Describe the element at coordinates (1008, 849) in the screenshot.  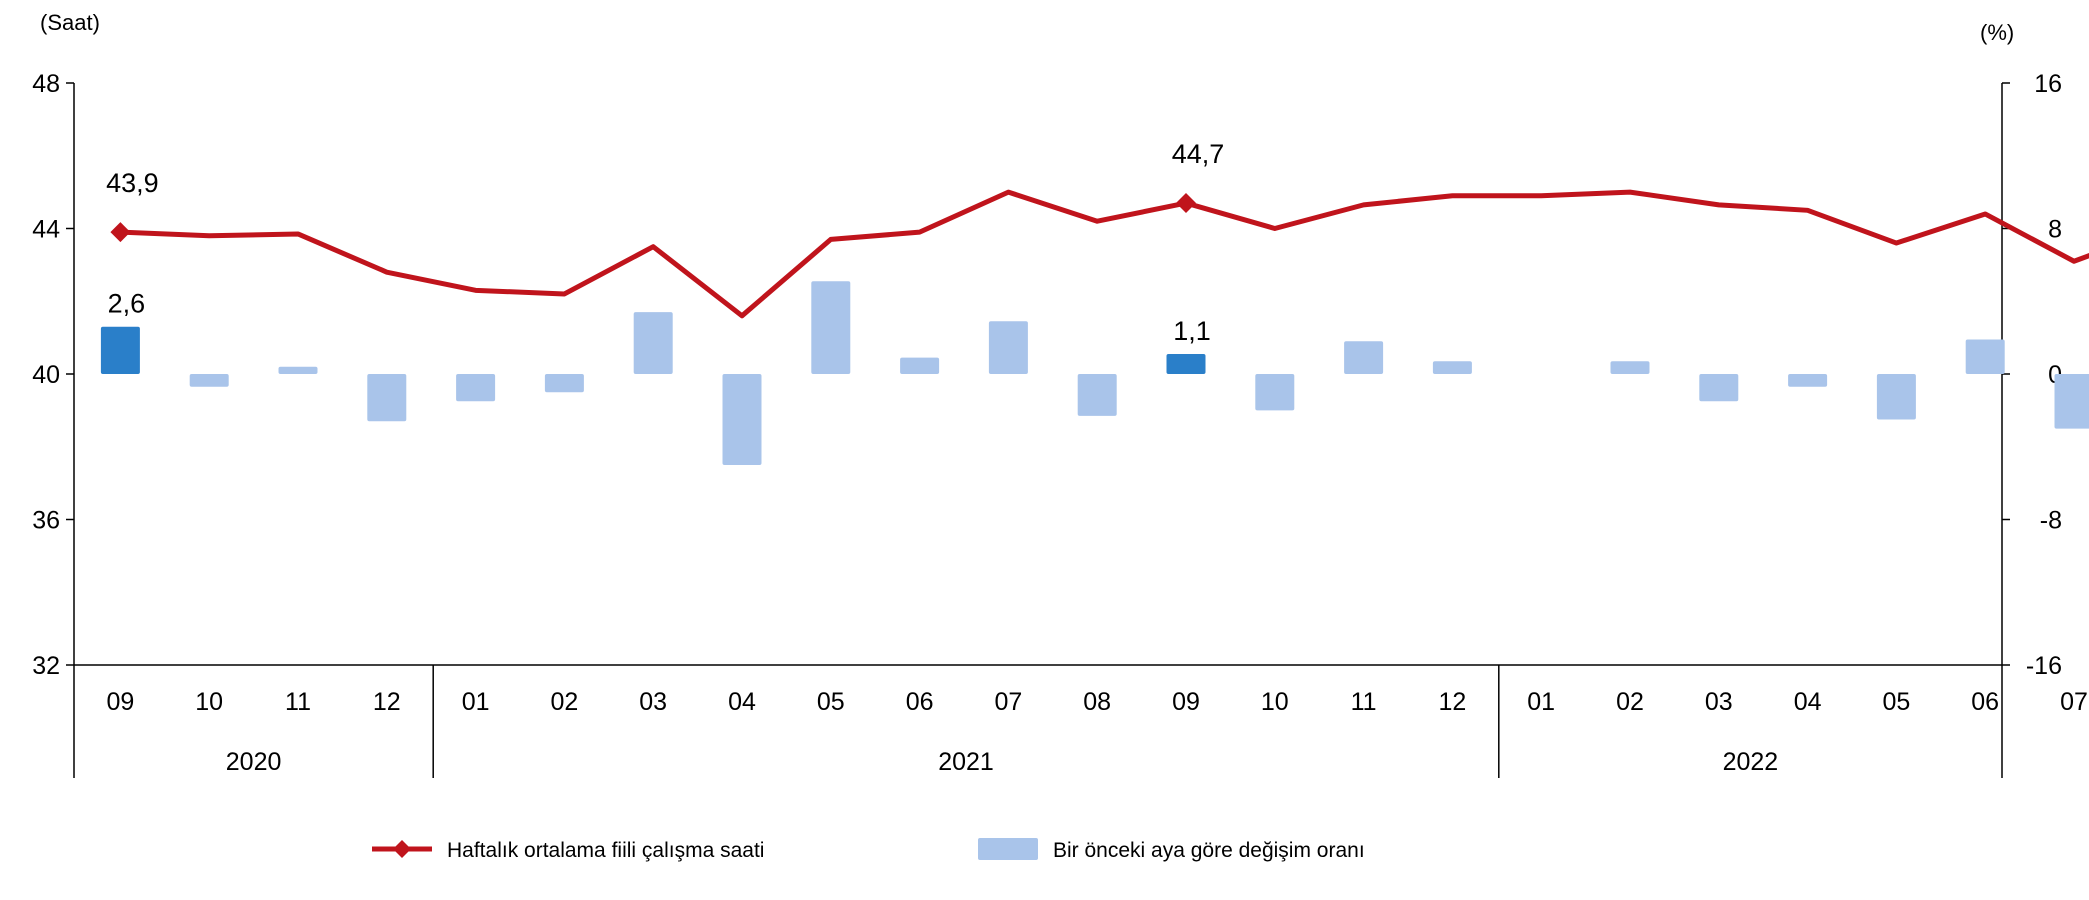
I see `legend-bar-swatch` at that location.